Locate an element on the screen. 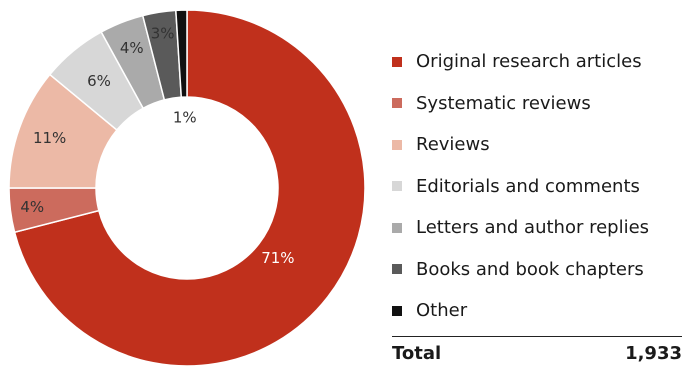 The image size is (687, 369). legend-label: Systematic reviews is located at coordinates (503, 103).